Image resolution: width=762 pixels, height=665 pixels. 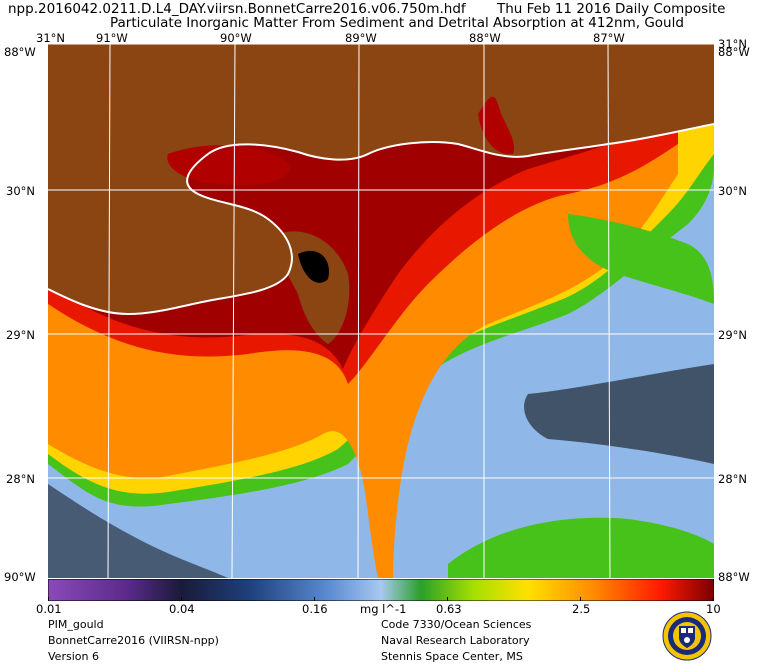 I want to click on lon-label-87: 87°W, so click(x=609, y=38).